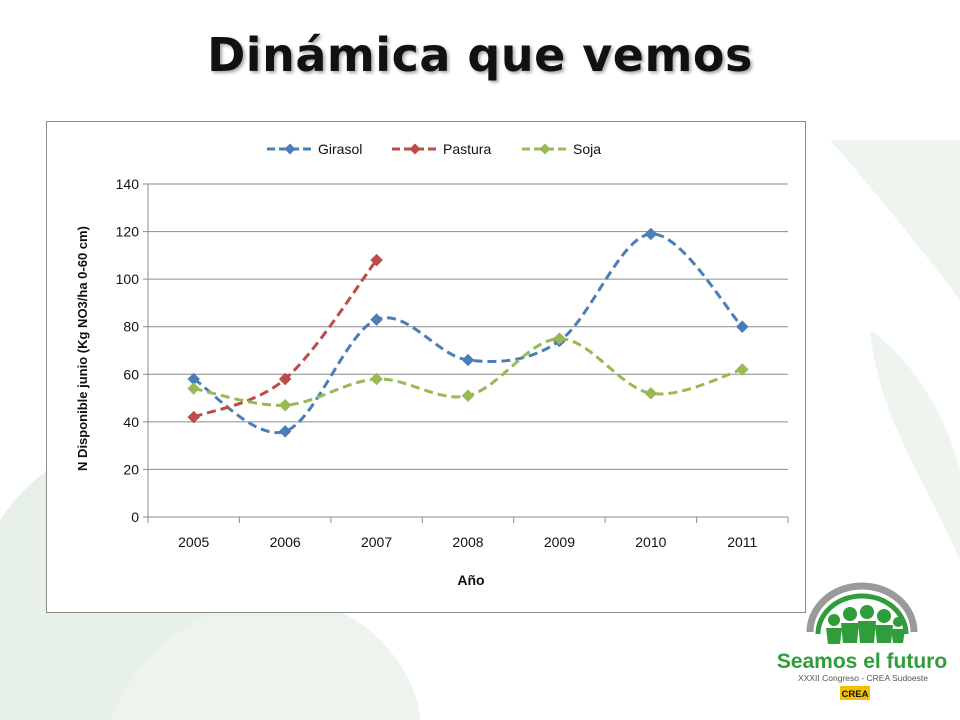 Image resolution: width=960 pixels, height=720 pixels. What do you see at coordinates (376, 379) in the screenshot?
I see `marker-soja-2007` at bounding box center [376, 379].